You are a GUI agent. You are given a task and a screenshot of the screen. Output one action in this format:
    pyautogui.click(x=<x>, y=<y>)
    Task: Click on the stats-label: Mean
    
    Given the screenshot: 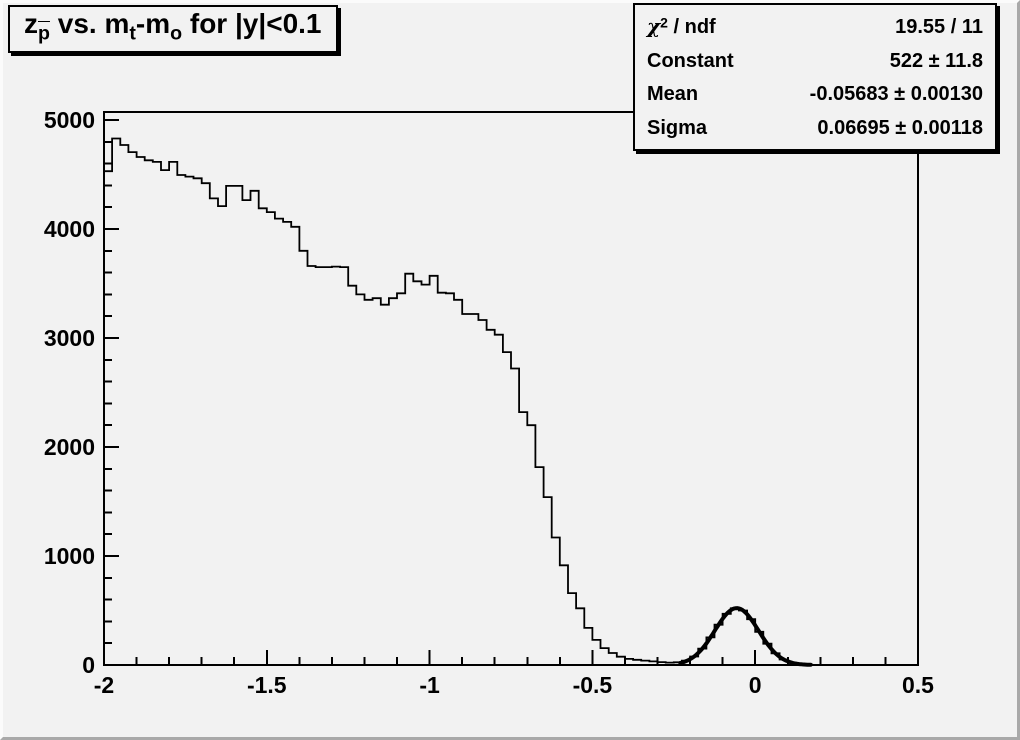 What is the action you would take?
    pyautogui.click(x=673, y=94)
    